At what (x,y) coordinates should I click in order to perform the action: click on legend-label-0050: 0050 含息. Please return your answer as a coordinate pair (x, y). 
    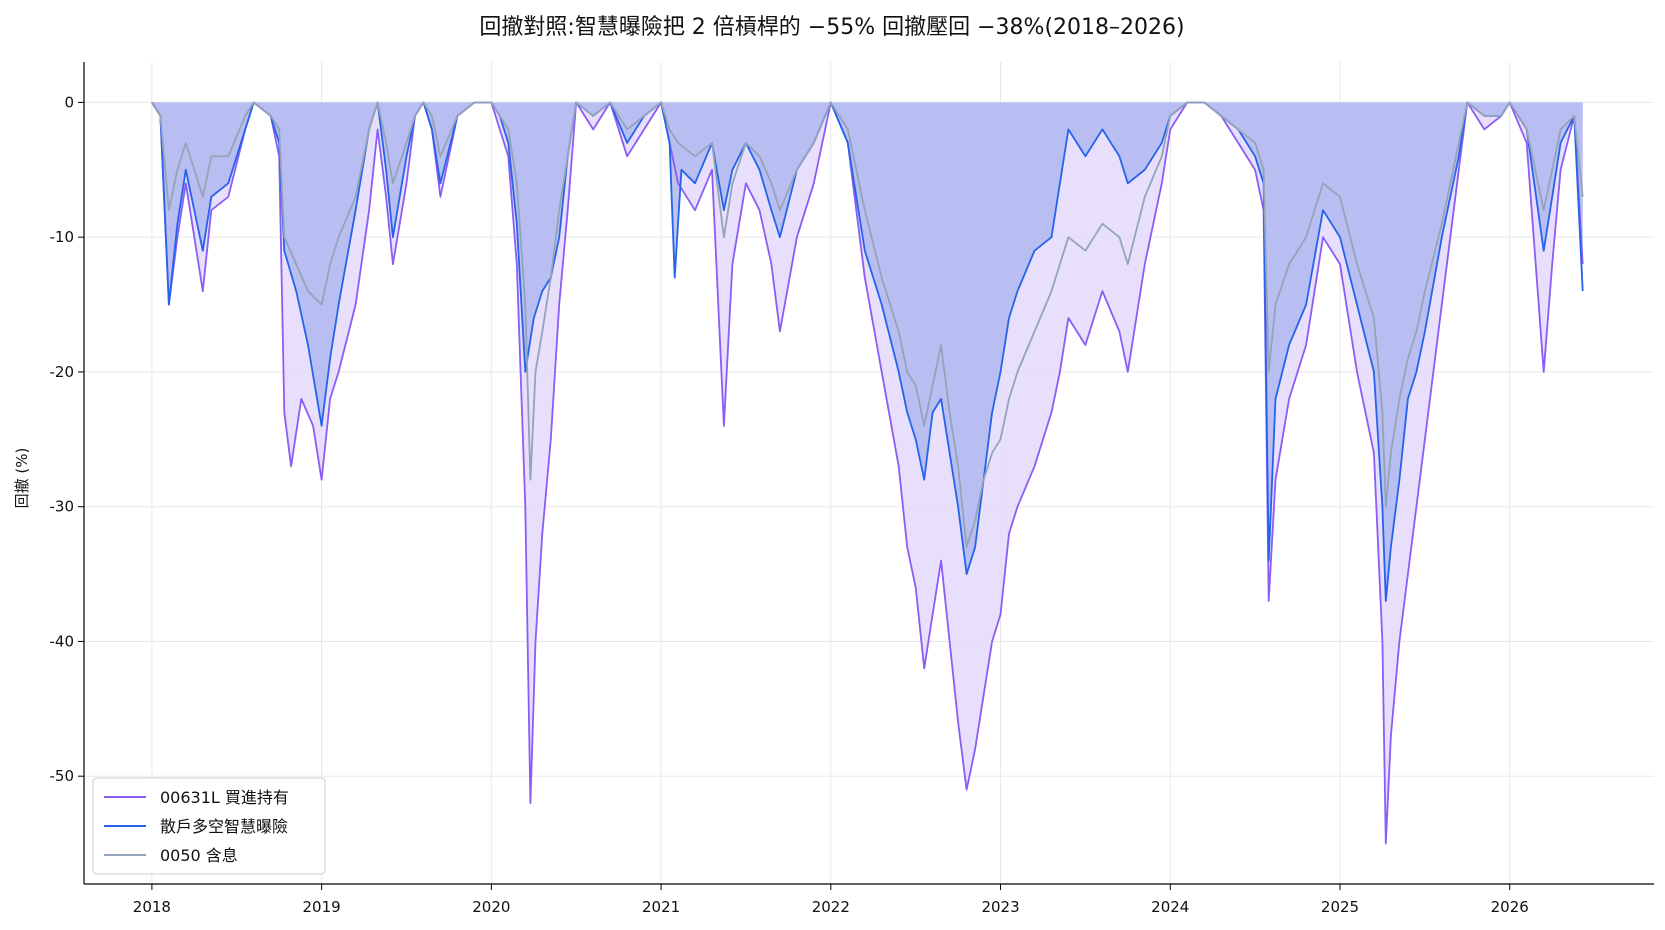
    Looking at the image, I should click on (199, 855).